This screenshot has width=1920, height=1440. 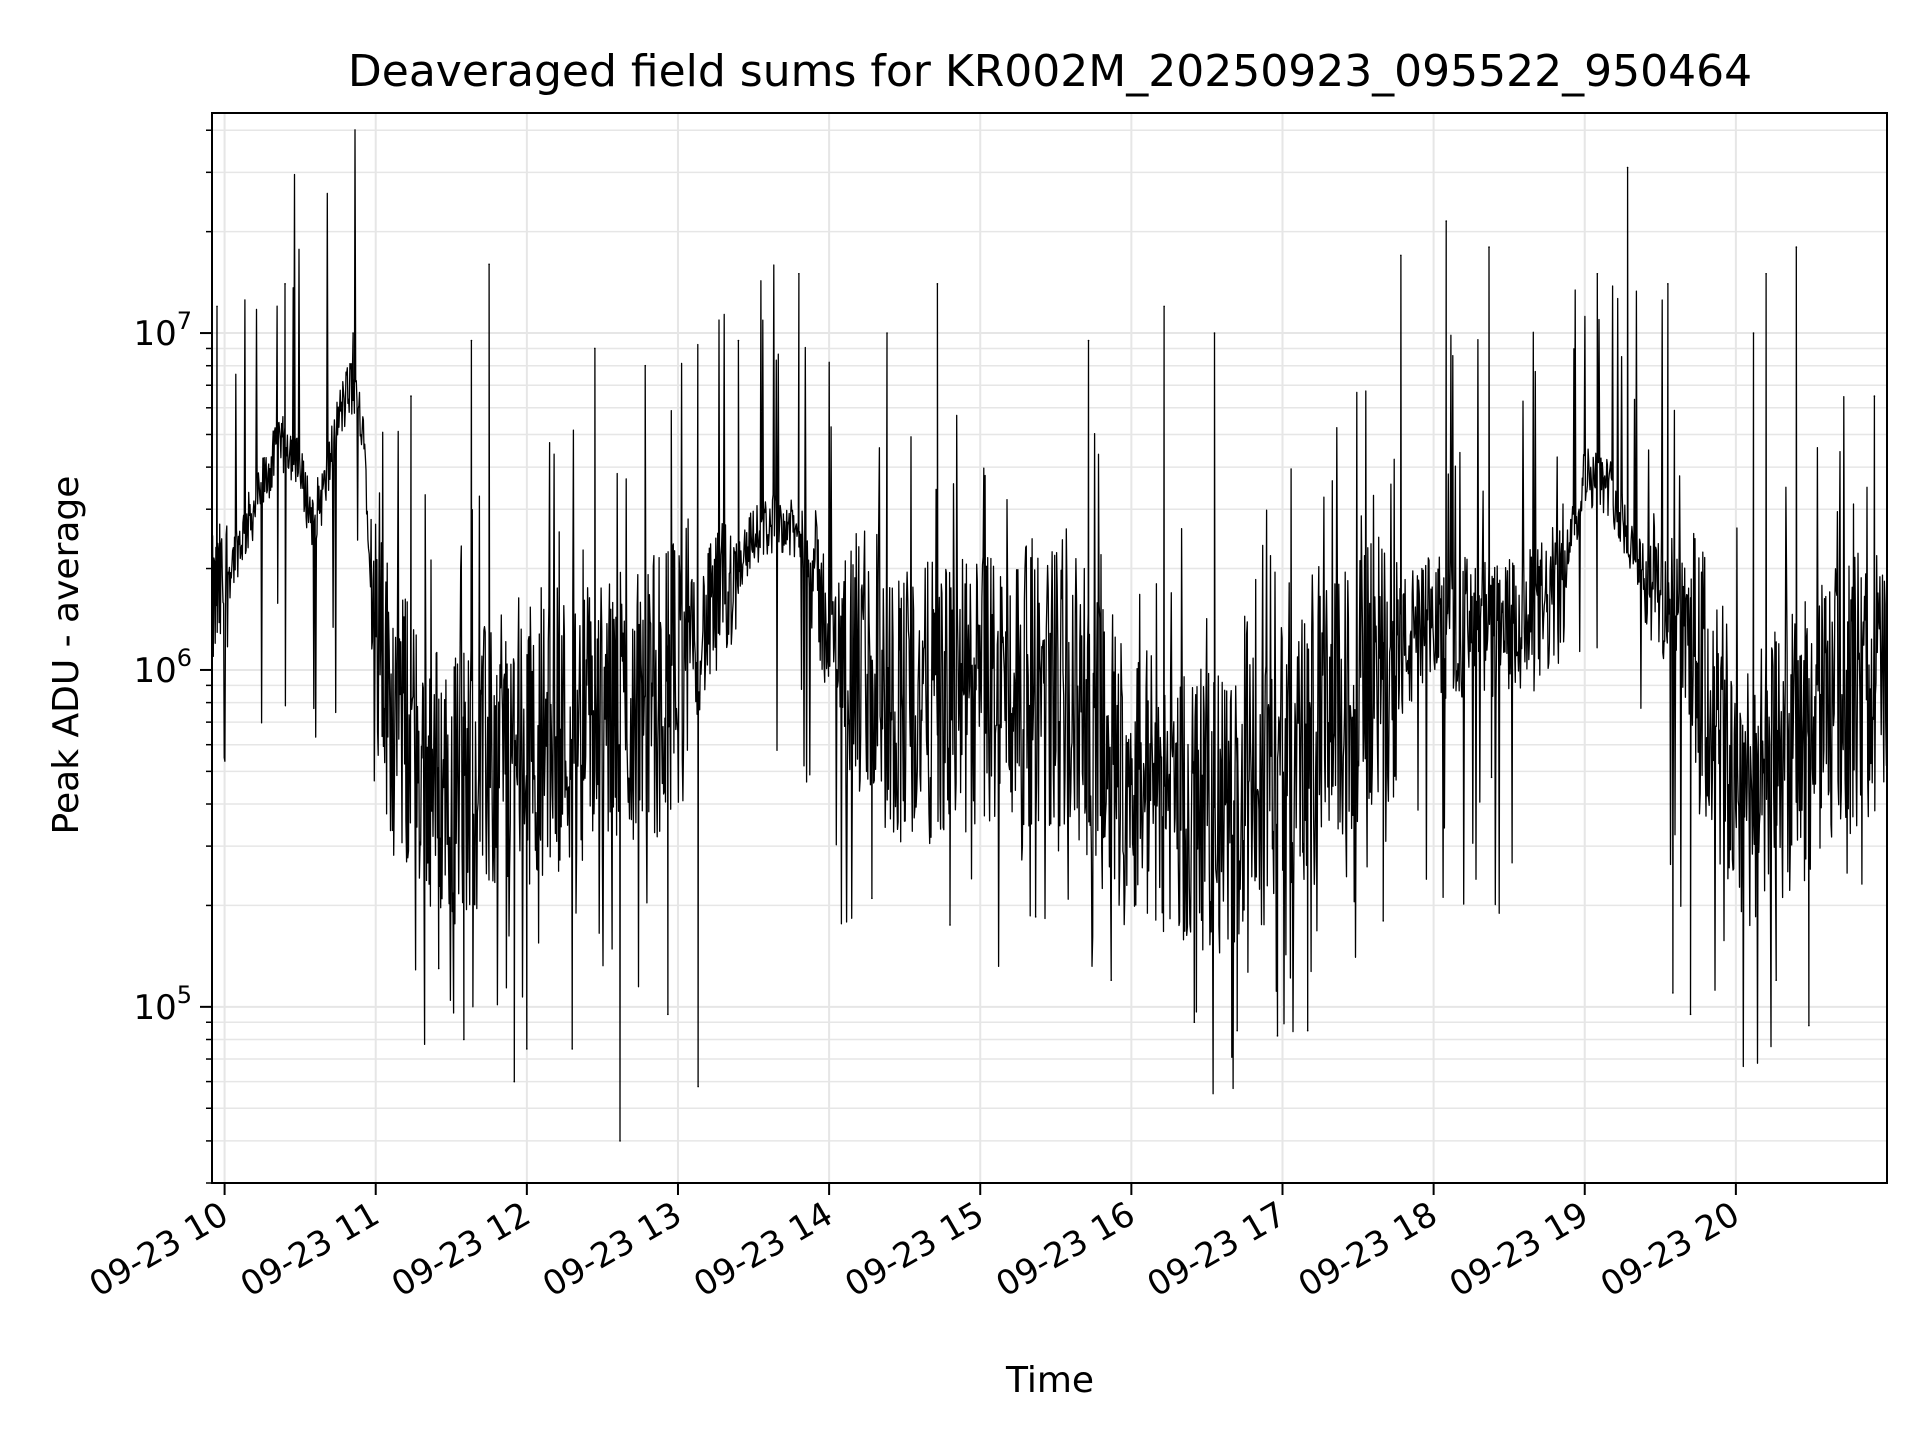 What do you see at coordinates (162, 1004) in the screenshot?
I see `y-tick-label: 10⁵` at bounding box center [162, 1004].